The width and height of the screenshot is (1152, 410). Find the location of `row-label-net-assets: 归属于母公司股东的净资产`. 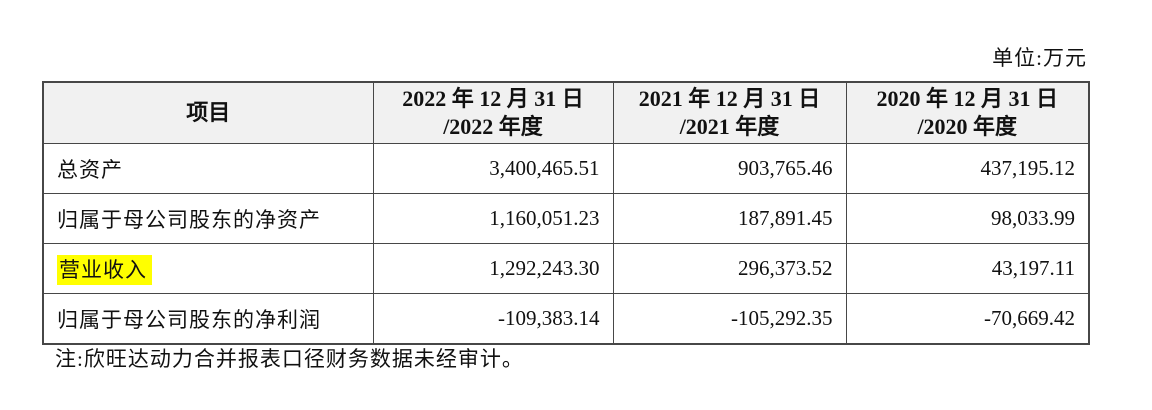

row-label-net-assets: 归属于母公司股东的净资产 is located at coordinates (208, 218).